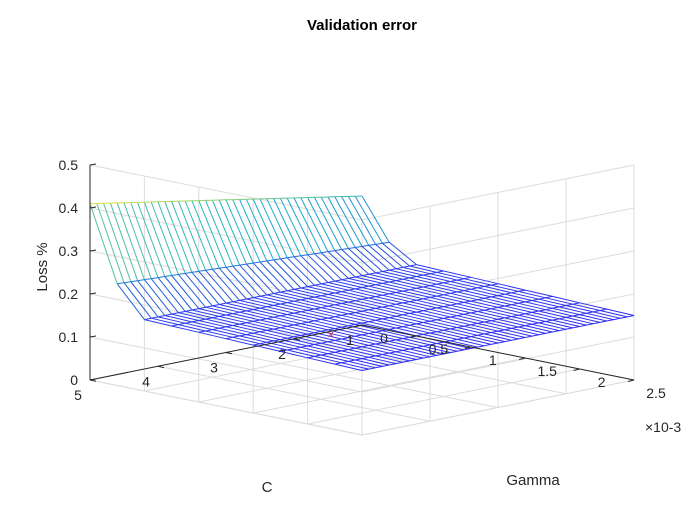  I want to click on wall-grid-line, so click(226, 192).